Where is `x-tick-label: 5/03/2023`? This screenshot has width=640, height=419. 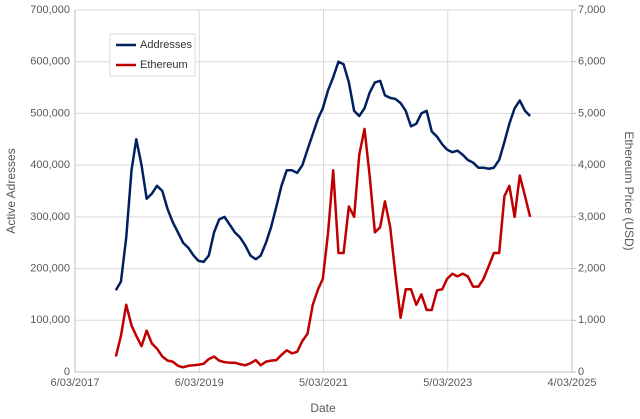 x-tick-label: 5/03/2023 is located at coordinates (447, 383).